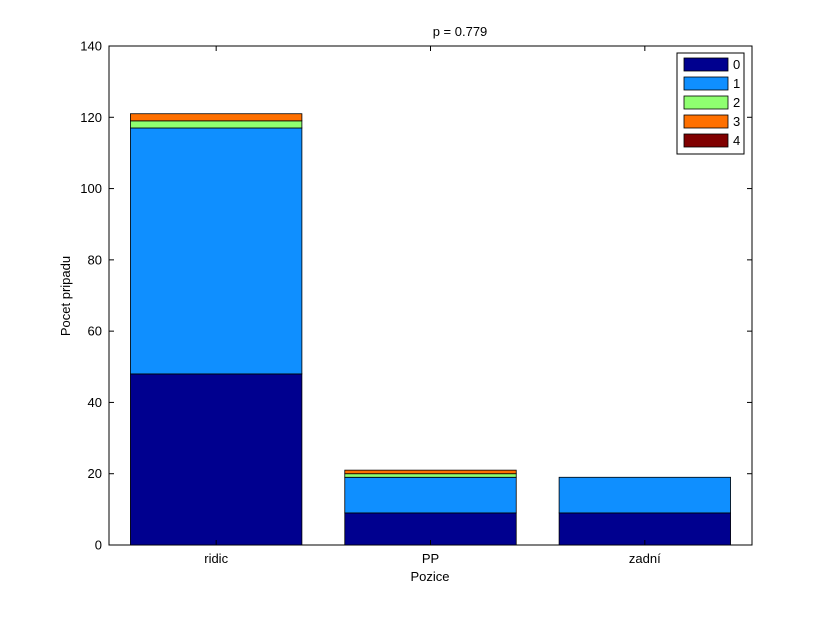 This screenshot has height=617, width=831. I want to click on legend-label-0: 0, so click(736, 64).